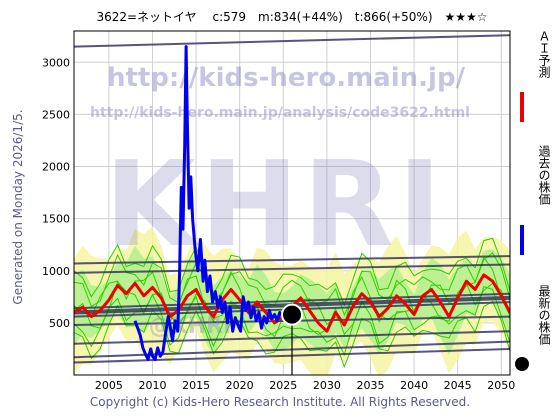 This screenshot has height=420, width=560. I want to click on x-tick-label: 2010, so click(152, 385).